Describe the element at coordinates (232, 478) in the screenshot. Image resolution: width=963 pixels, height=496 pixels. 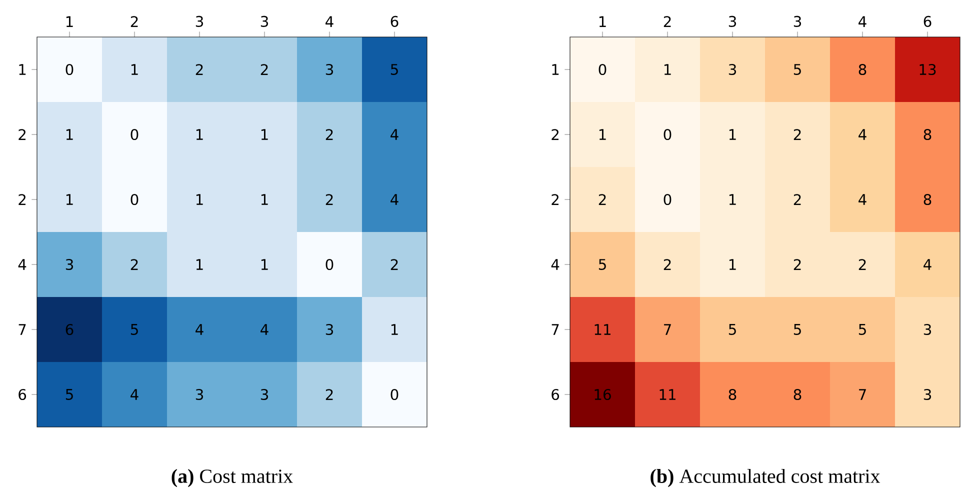
I see `text: (a) Cost matrix` at that location.